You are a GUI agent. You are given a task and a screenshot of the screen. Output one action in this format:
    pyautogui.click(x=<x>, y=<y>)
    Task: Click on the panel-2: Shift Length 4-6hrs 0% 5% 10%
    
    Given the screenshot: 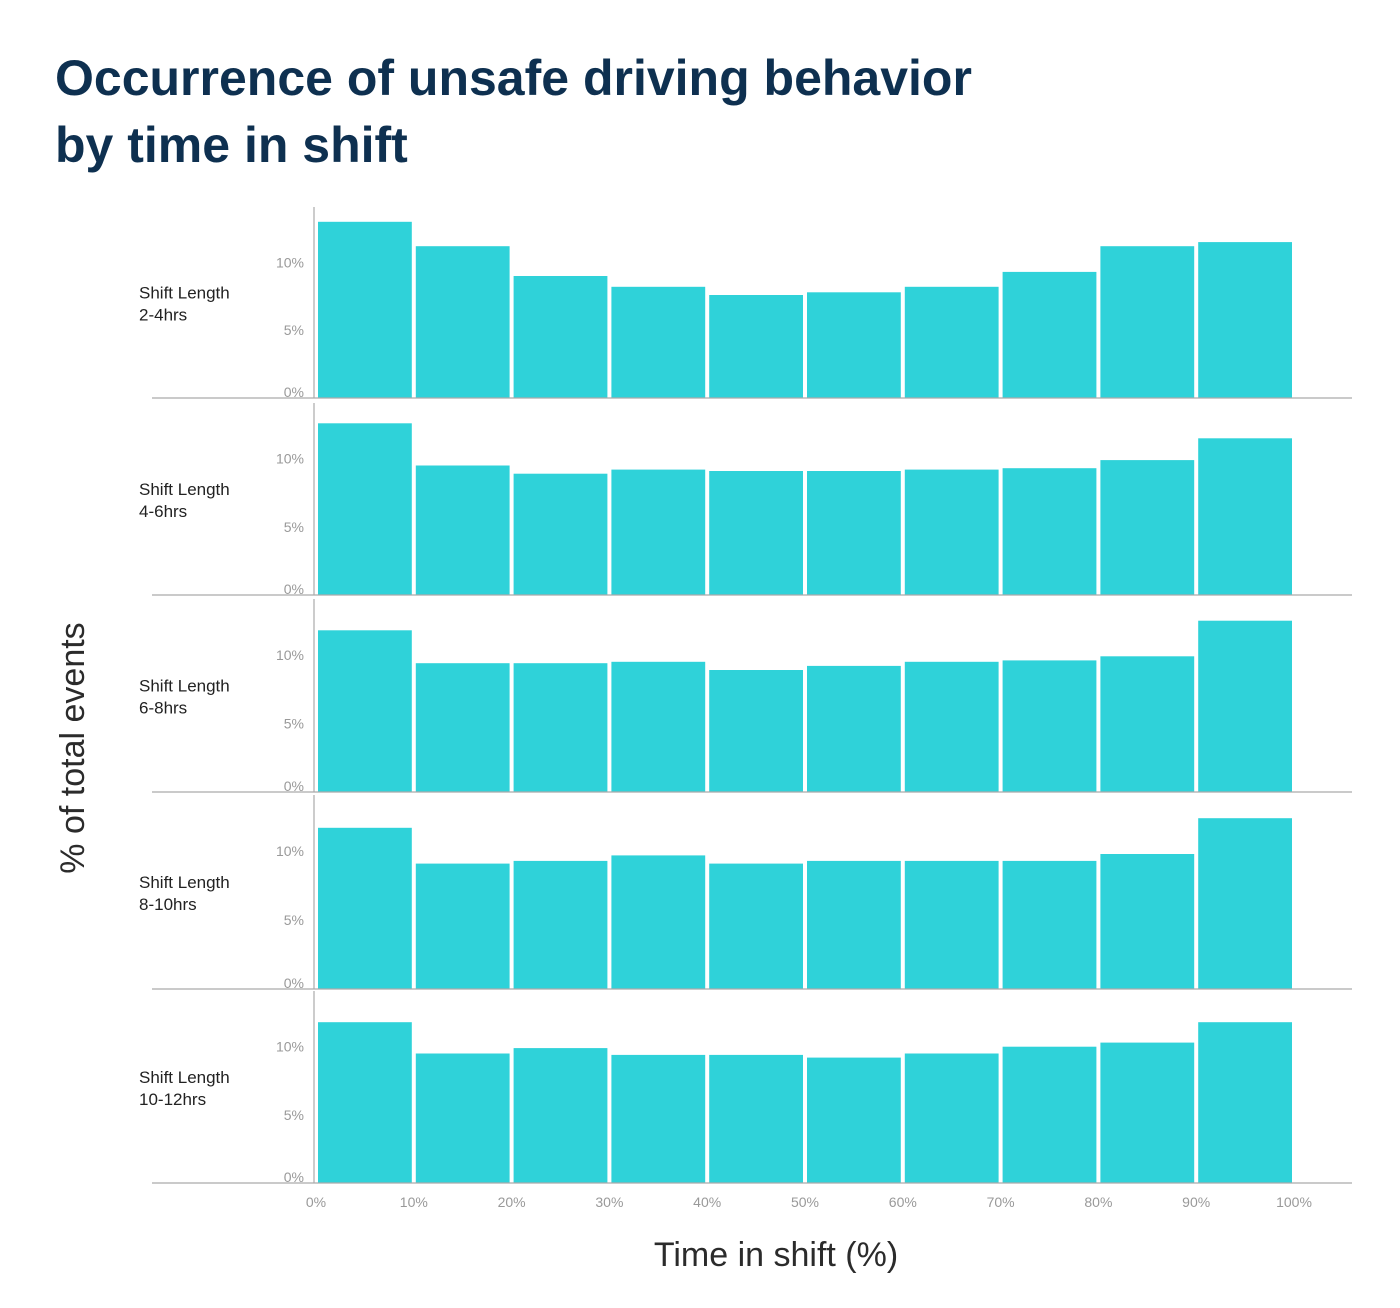 What is the action you would take?
    pyautogui.click(x=745, y=500)
    